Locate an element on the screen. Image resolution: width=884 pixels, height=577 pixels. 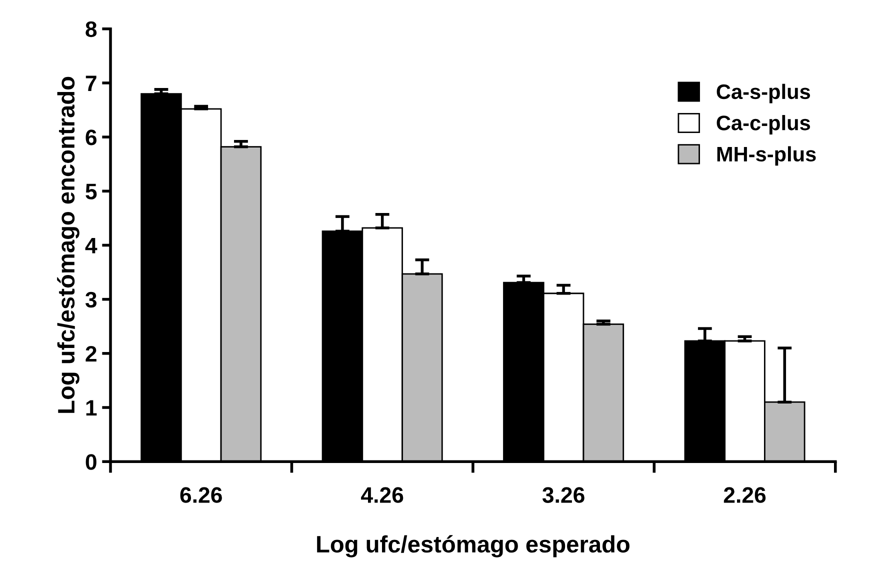
x-tick-label: 3.26 is located at coordinates (563, 495).